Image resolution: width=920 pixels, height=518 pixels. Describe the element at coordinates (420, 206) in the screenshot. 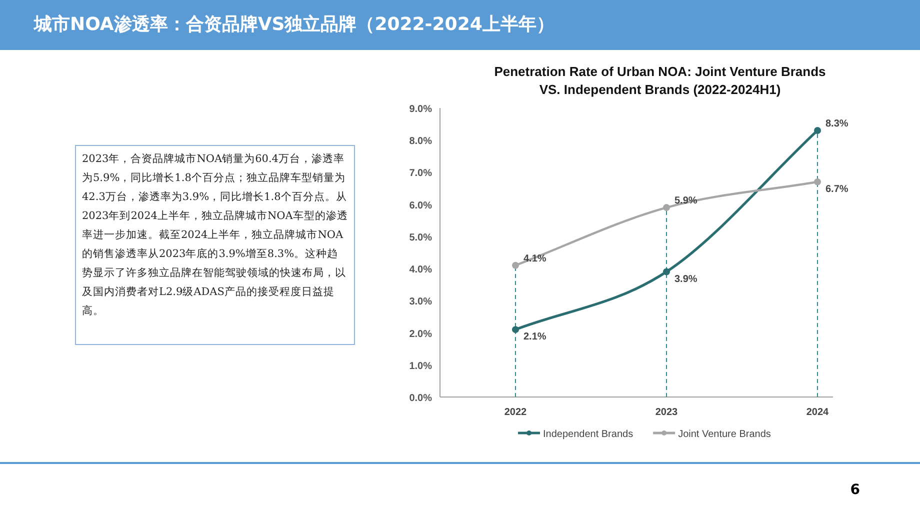

I see `y-tick-label: 6.0%` at that location.